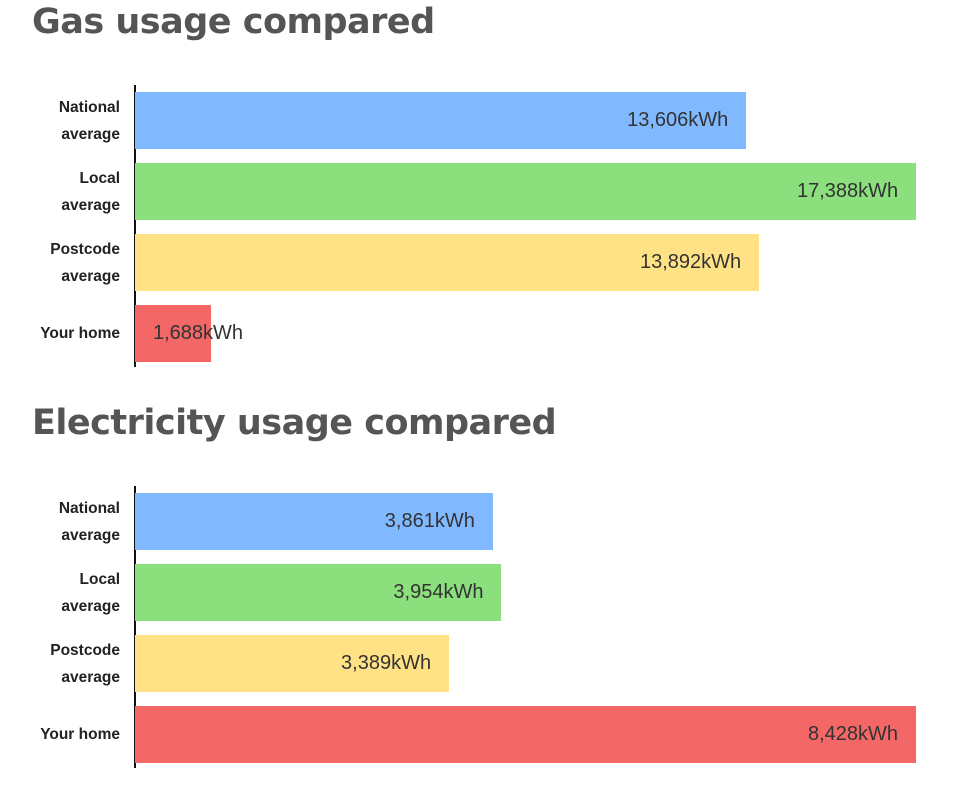  Describe the element at coordinates (438, 592) in the screenshot. I see `value-label: 3,954kWh` at that location.